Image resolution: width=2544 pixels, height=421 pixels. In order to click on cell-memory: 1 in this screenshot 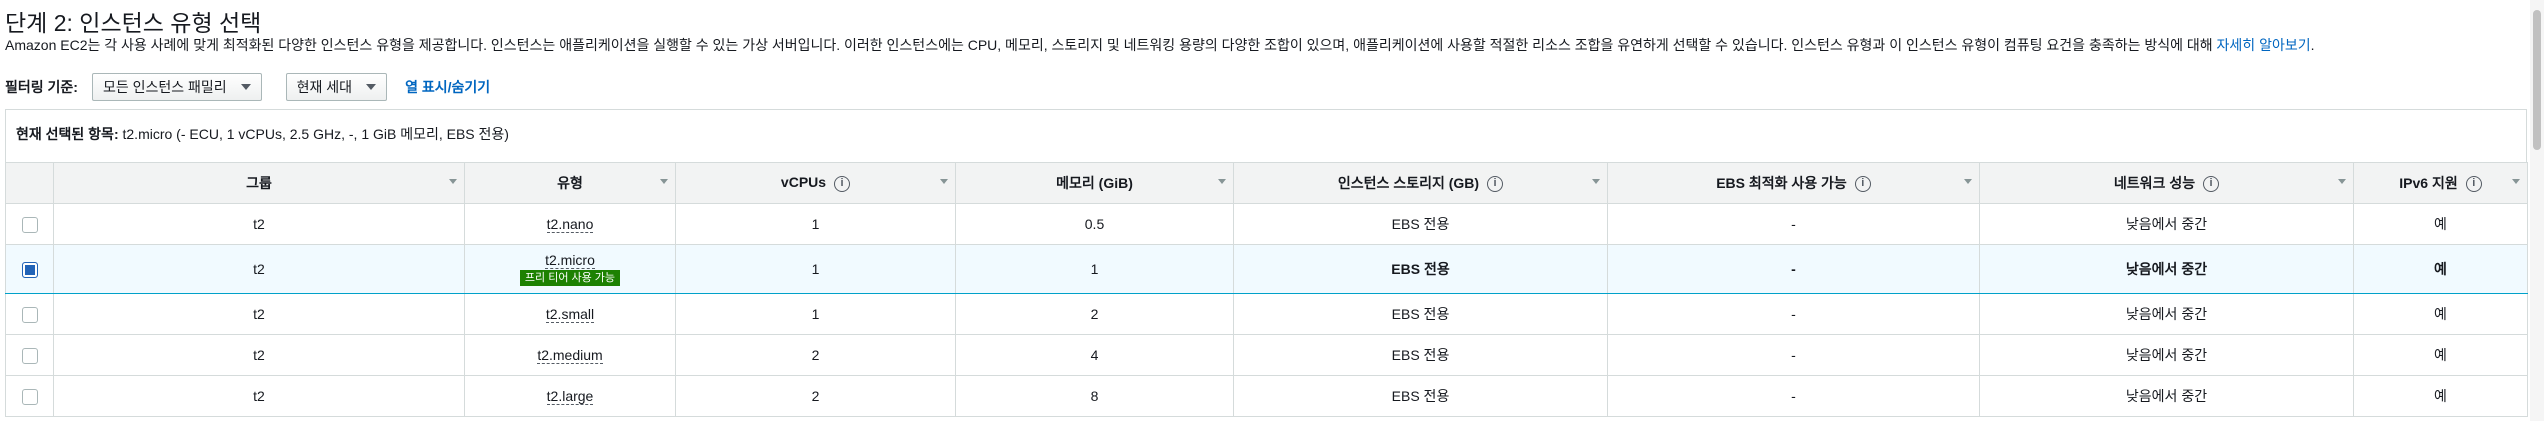, I will do `click(1094, 269)`.